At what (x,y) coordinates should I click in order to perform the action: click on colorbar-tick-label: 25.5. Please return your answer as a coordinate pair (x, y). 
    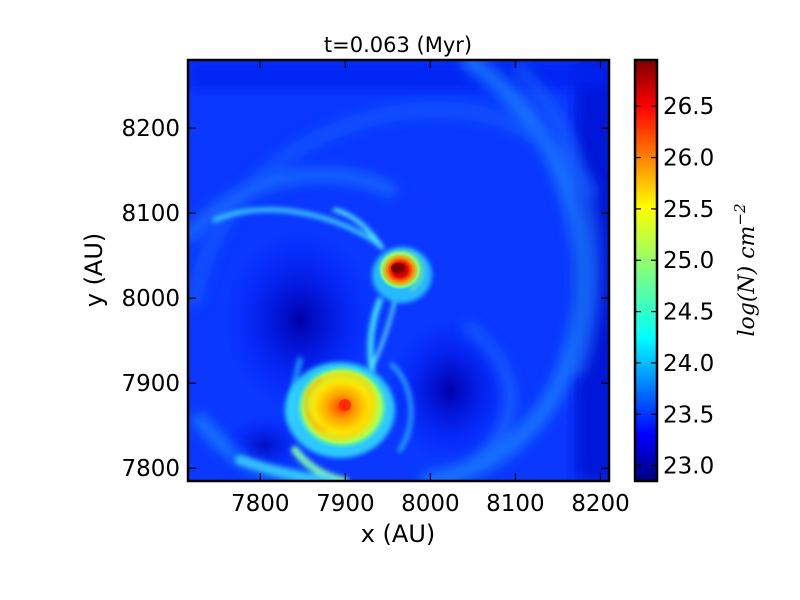
    Looking at the image, I should click on (688, 210).